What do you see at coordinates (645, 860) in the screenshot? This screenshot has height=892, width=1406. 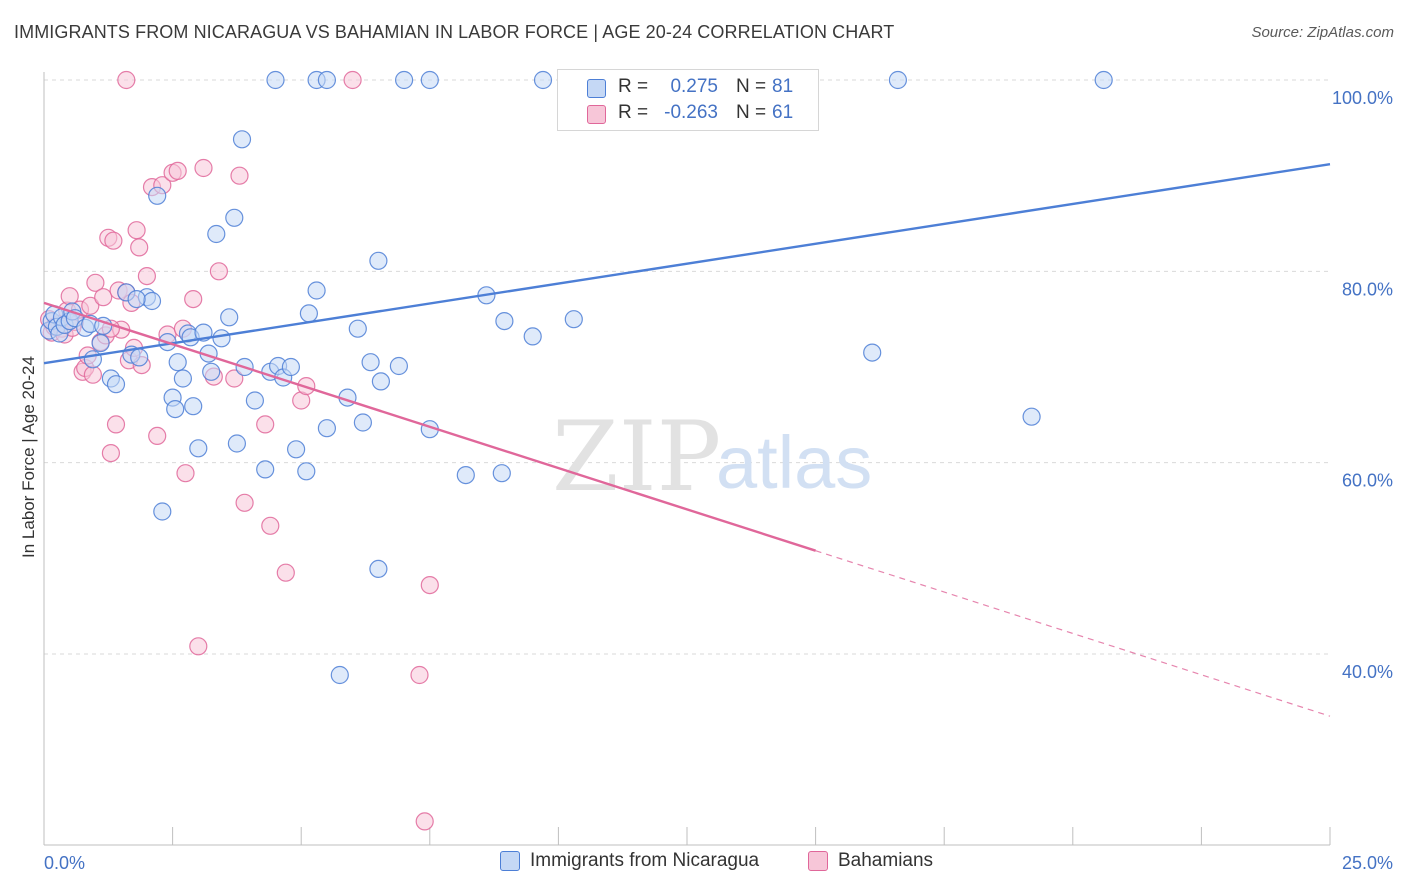 I see `legend-label: Immigrants from Nicaragua` at bounding box center [645, 860].